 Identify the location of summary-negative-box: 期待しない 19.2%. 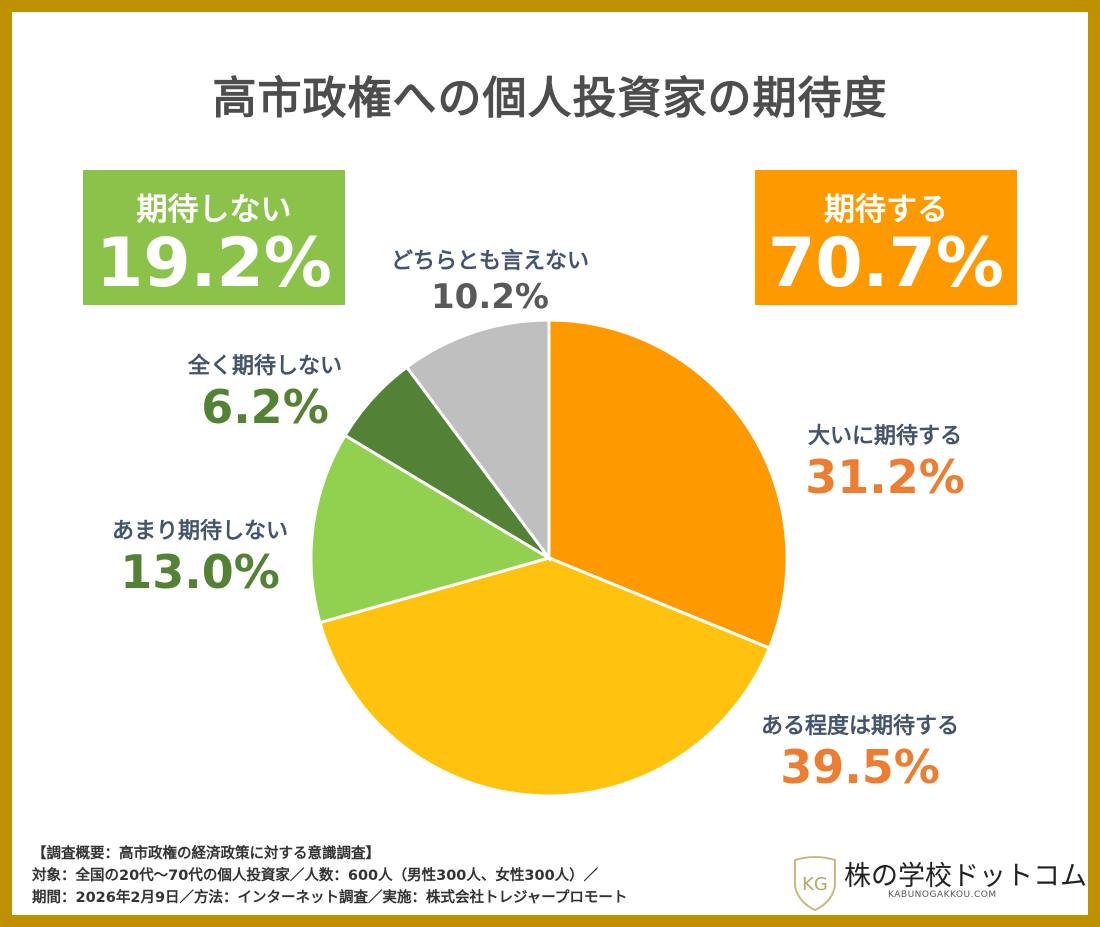
(214, 237).